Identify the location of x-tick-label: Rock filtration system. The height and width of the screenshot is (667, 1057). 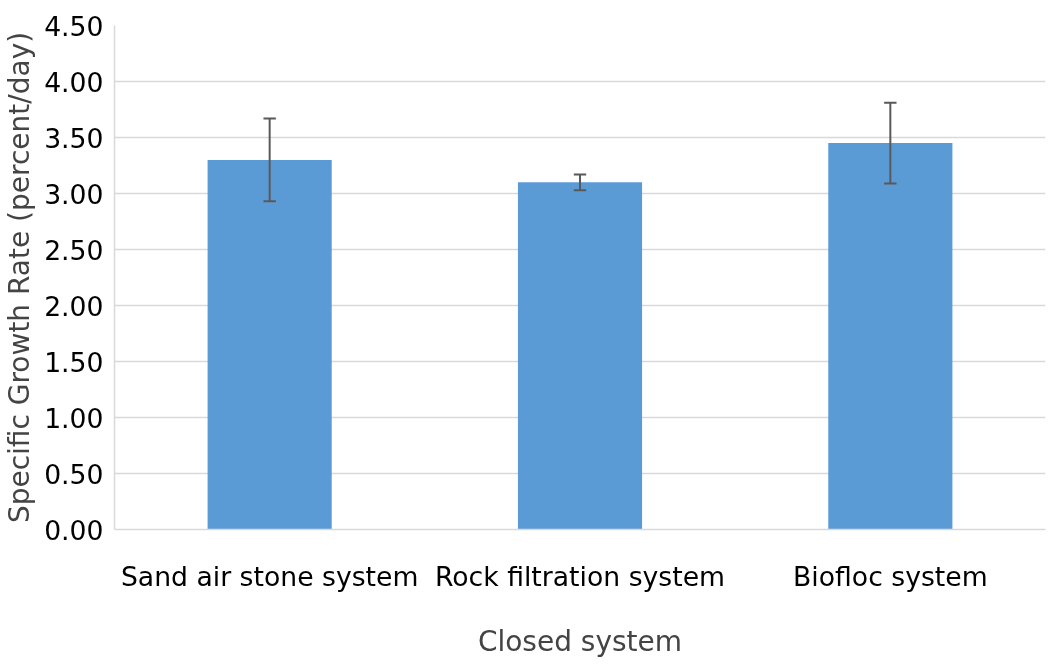
(580, 576).